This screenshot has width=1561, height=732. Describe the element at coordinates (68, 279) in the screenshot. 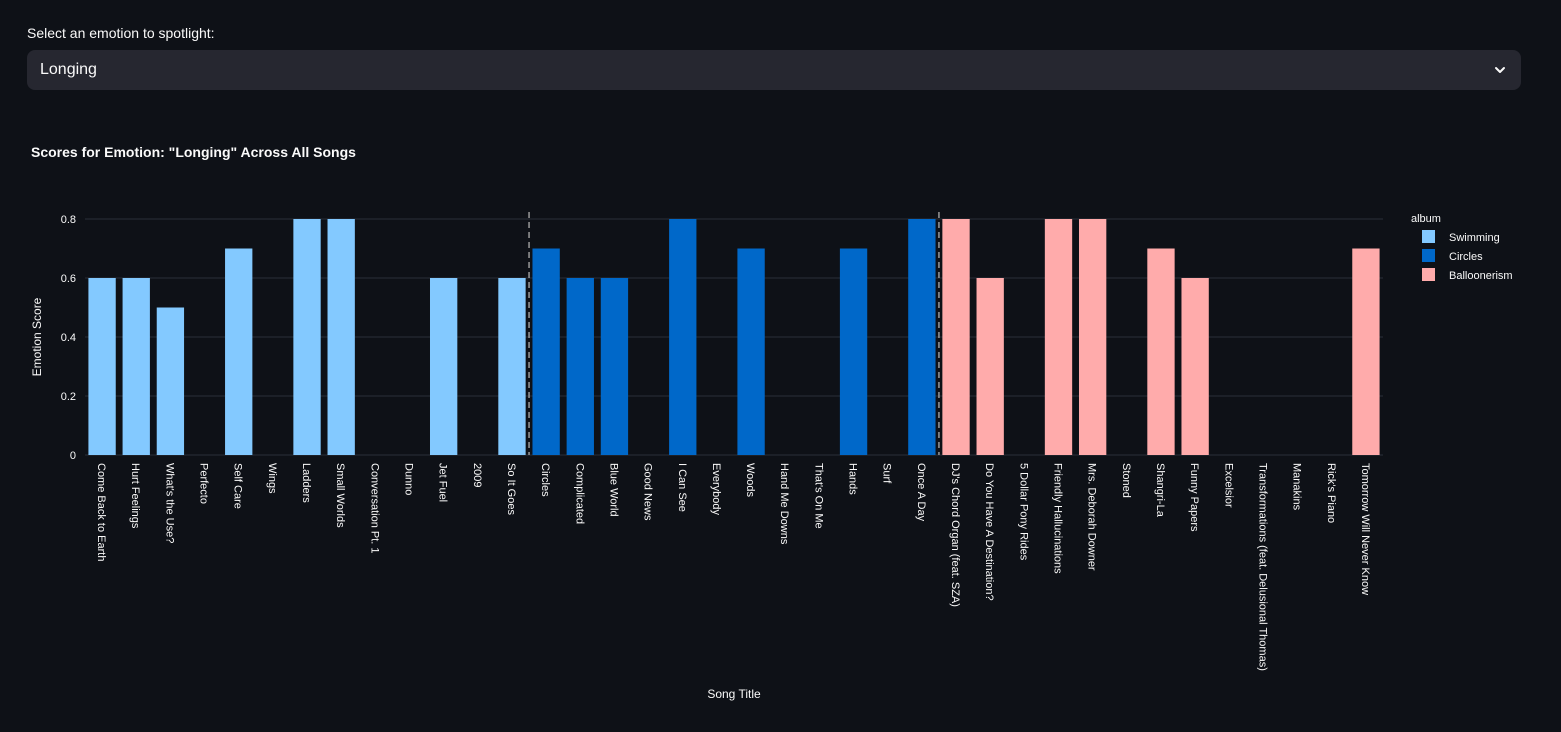

I see `y-tick-label: 0.6` at that location.